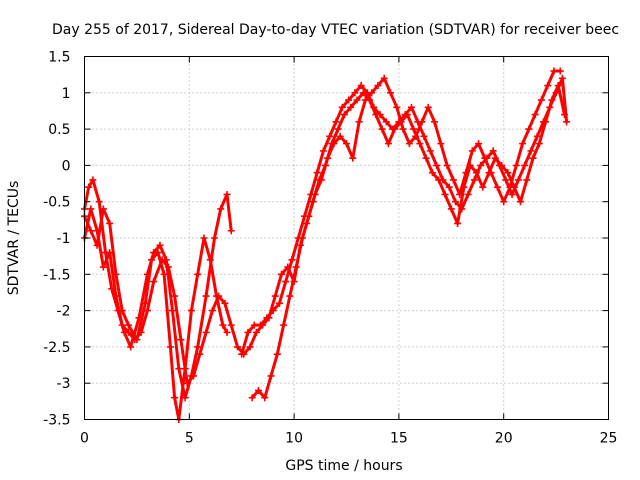 Image resolution: width=640 pixels, height=480 pixels. What do you see at coordinates (156, 314) in the screenshot?
I see `series-line` at bounding box center [156, 314].